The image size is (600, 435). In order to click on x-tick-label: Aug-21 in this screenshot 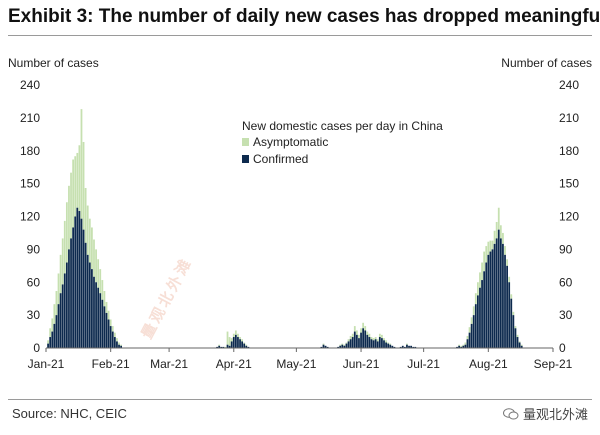, I will do `click(488, 364)`.